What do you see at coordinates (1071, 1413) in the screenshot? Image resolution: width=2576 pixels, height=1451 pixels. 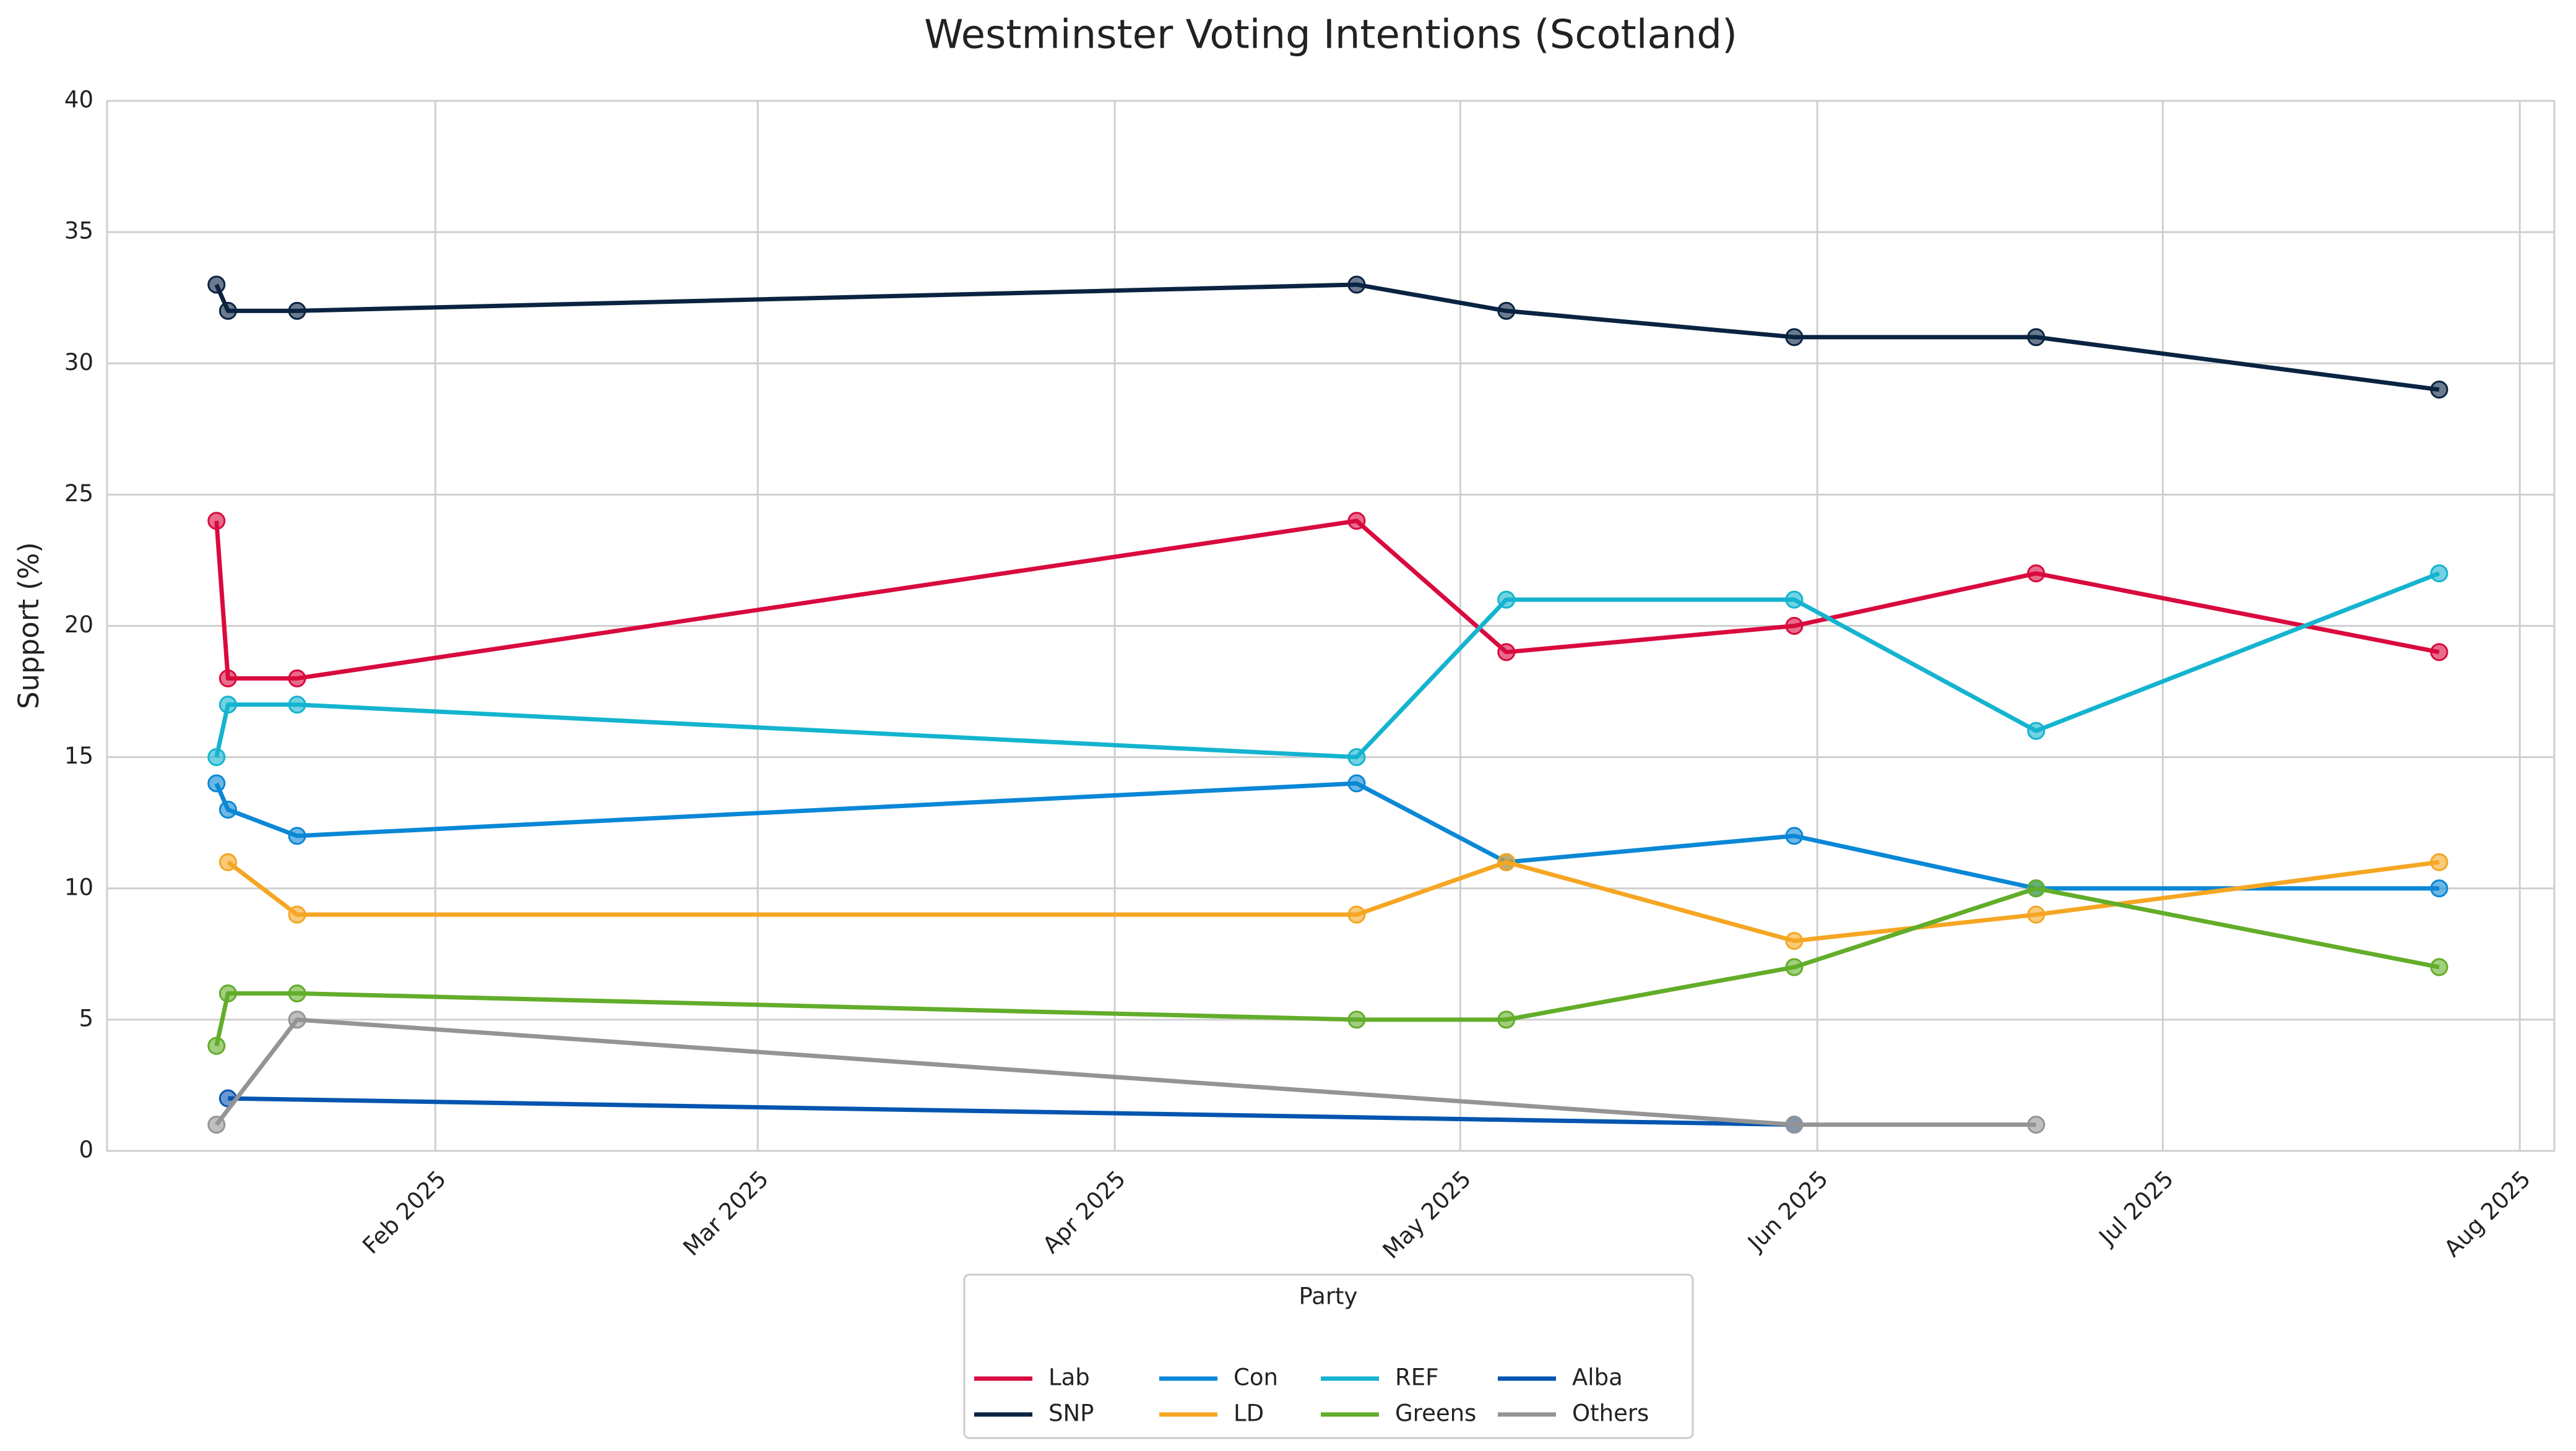 I see `legend-label: SNP` at bounding box center [1071, 1413].